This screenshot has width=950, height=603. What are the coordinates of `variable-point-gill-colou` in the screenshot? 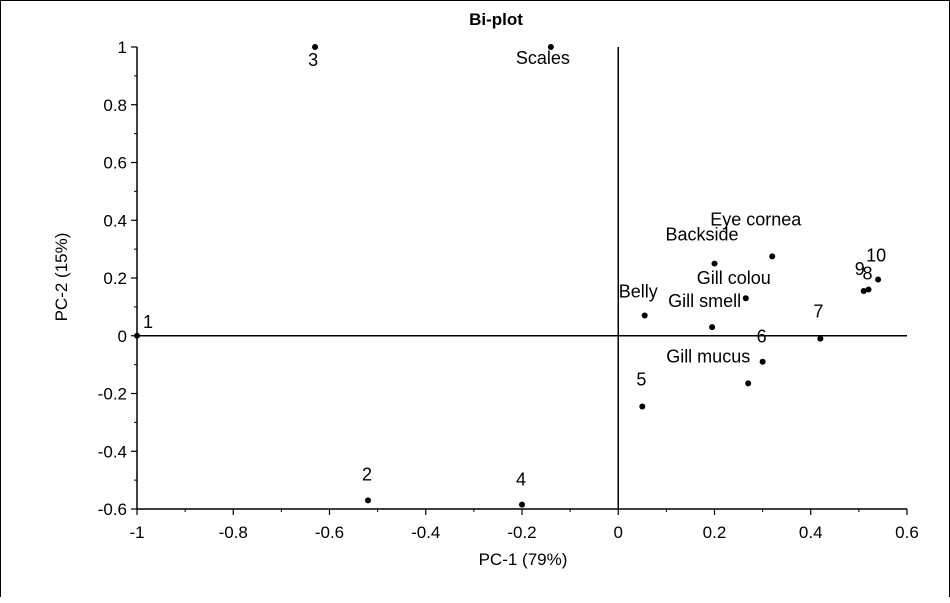 It's located at (745, 298).